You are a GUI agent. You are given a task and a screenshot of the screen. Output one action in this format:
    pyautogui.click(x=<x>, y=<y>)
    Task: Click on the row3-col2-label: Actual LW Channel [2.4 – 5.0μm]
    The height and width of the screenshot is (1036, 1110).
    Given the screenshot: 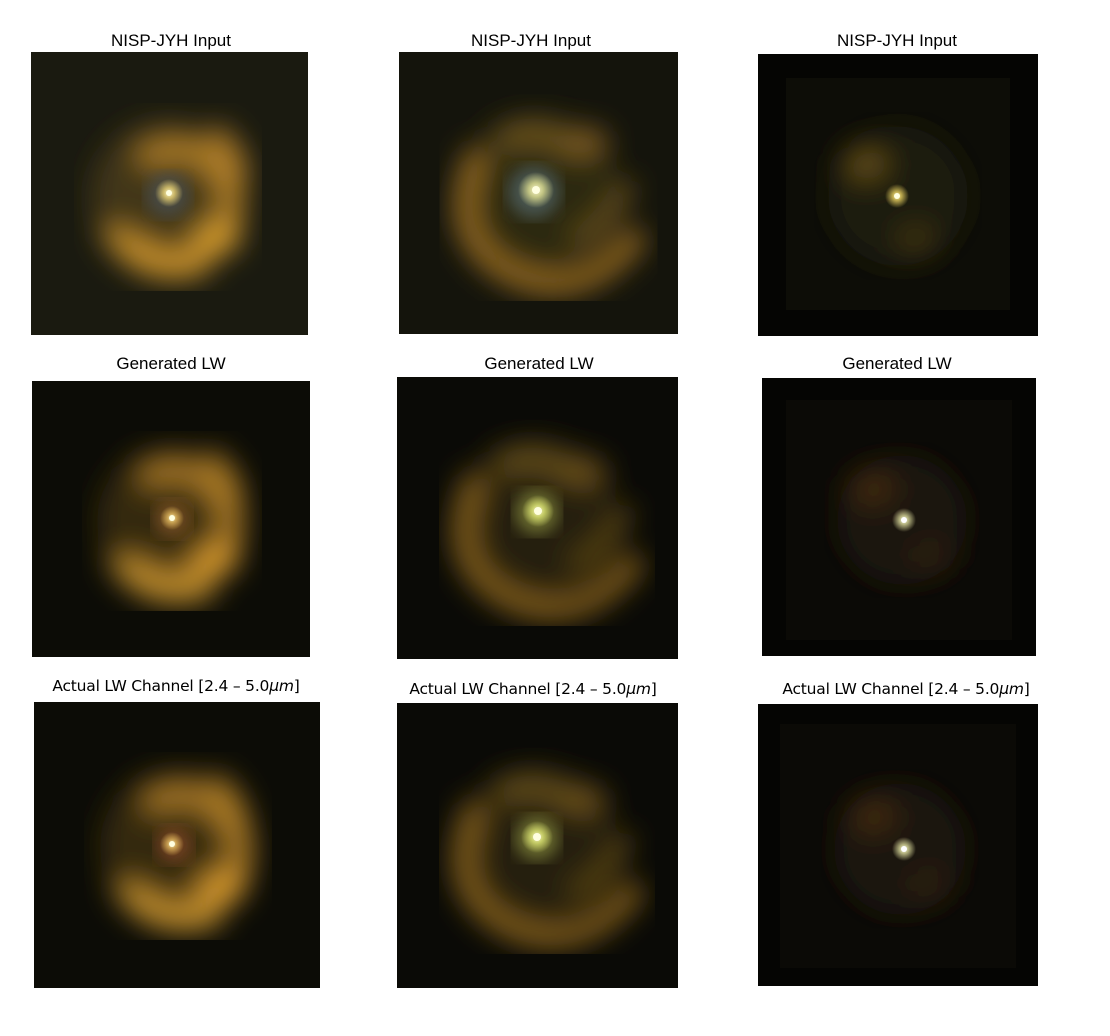 What is the action you would take?
    pyautogui.click(x=533, y=689)
    